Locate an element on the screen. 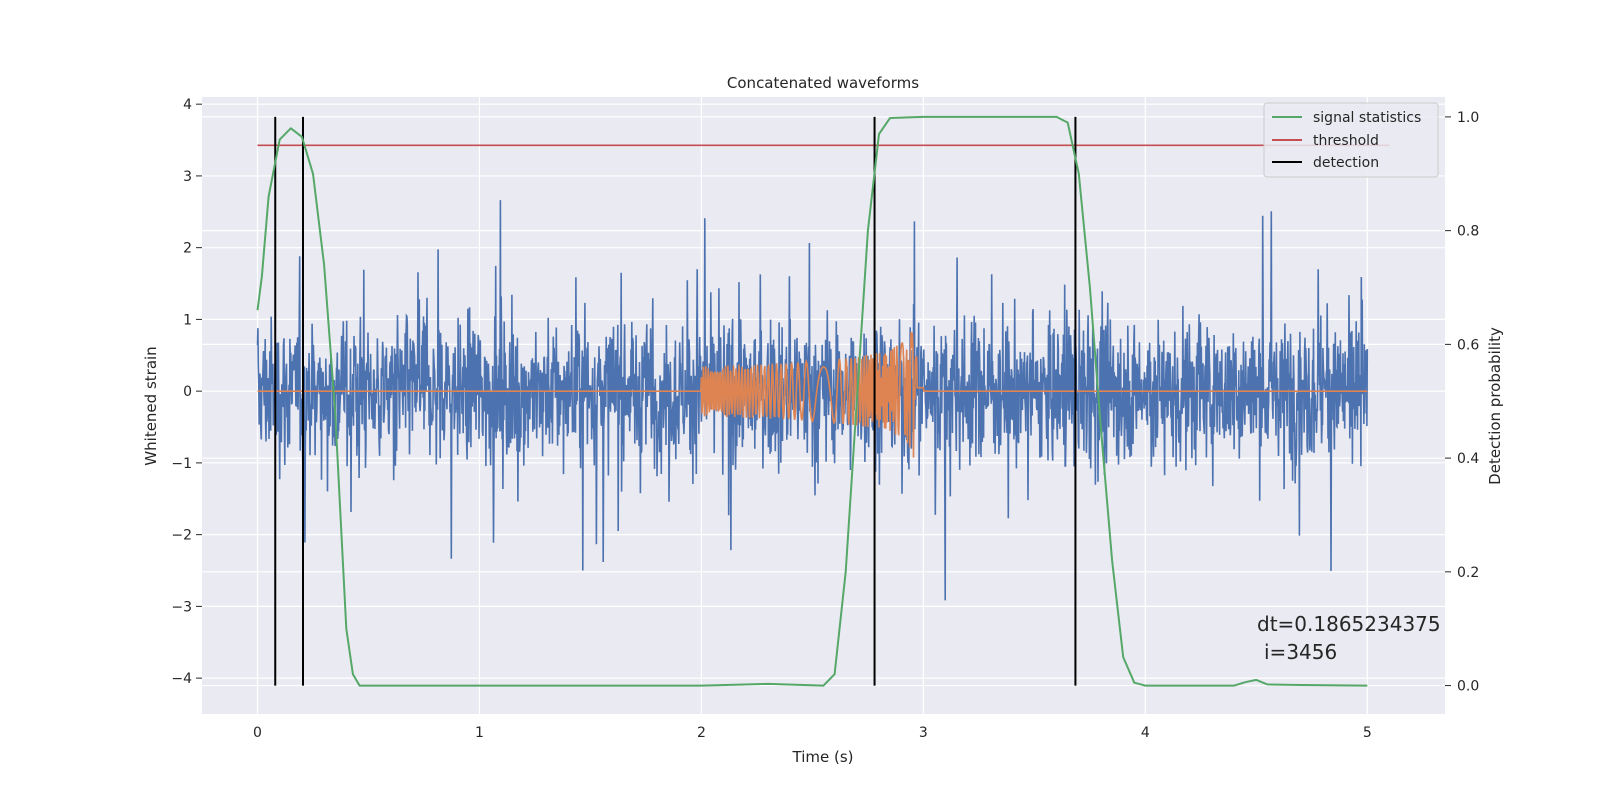 This screenshot has height=800, width=1600. y-axis-label: Whitened strain is located at coordinates (151, 405).